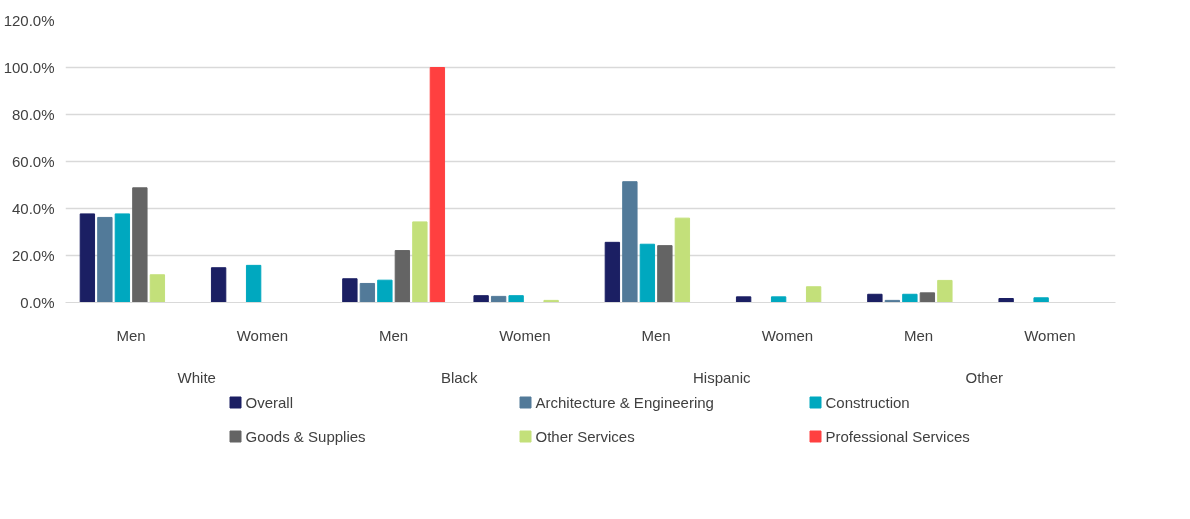  What do you see at coordinates (33, 161) in the screenshot?
I see `y-tick-label: 60.0%` at bounding box center [33, 161].